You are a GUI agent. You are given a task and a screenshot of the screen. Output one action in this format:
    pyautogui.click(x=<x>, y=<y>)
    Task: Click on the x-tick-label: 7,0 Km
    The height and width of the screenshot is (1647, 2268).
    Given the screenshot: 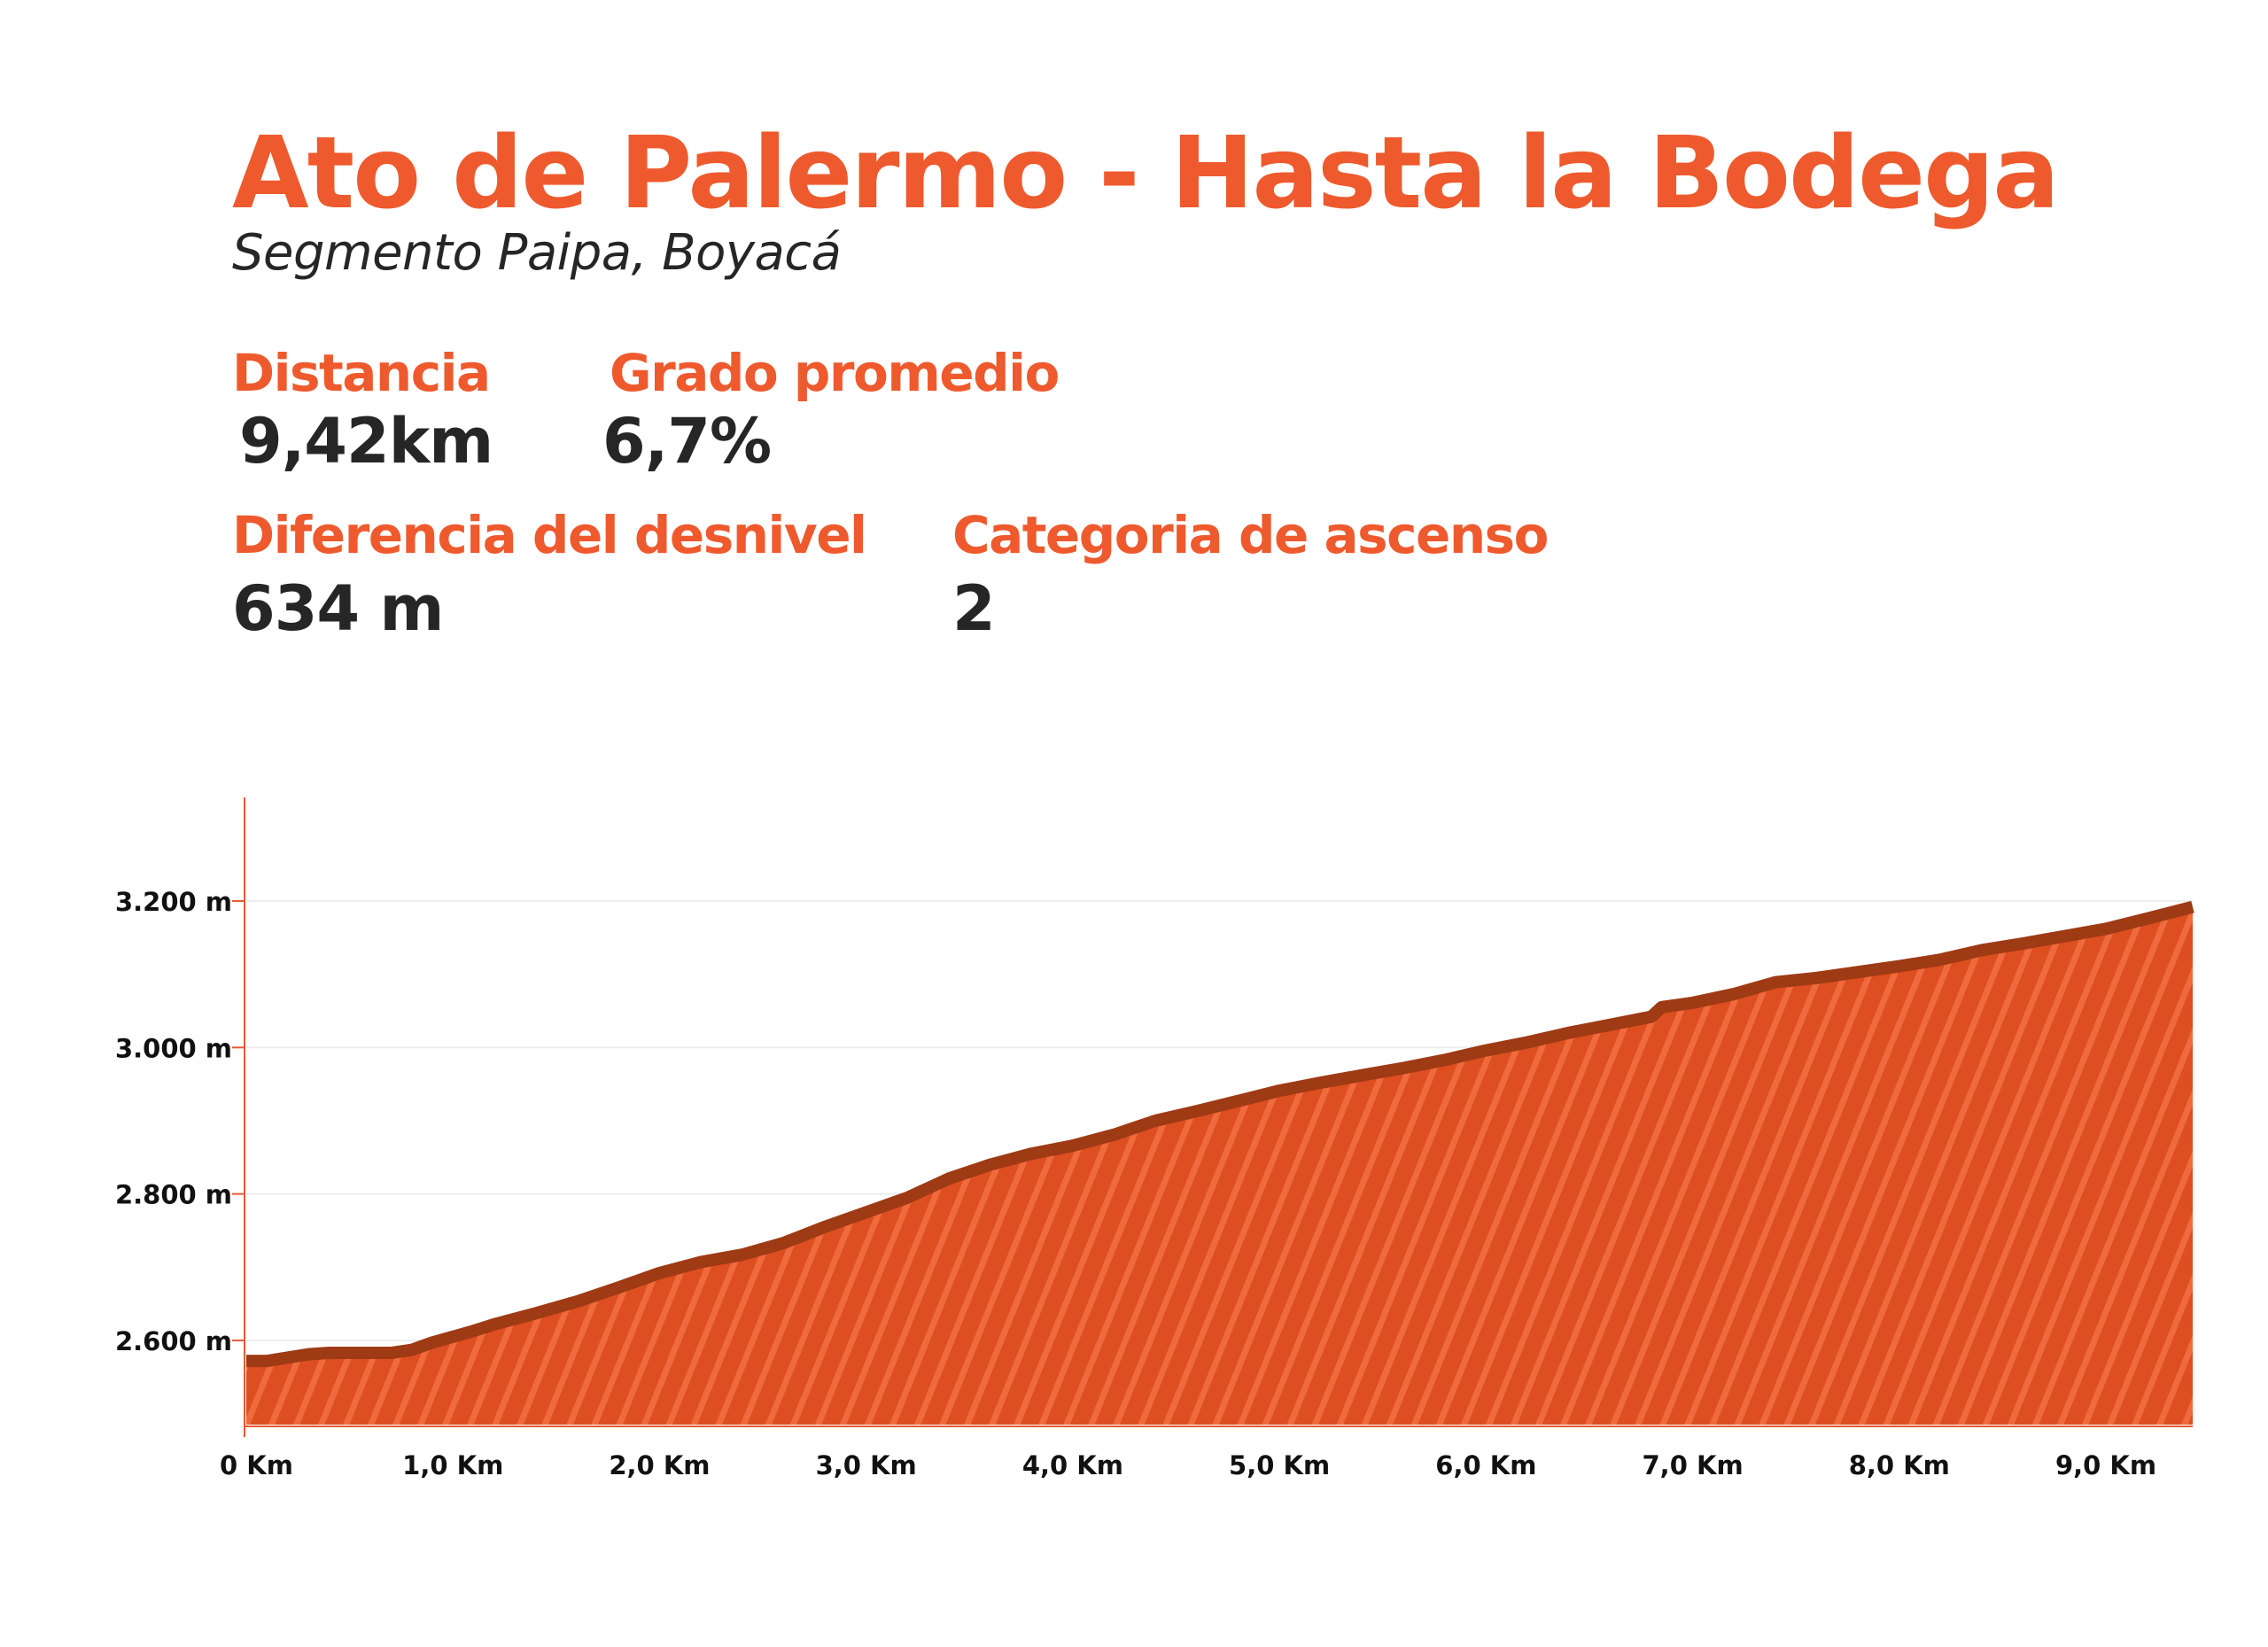 What is the action you would take?
    pyautogui.click(x=1693, y=1465)
    